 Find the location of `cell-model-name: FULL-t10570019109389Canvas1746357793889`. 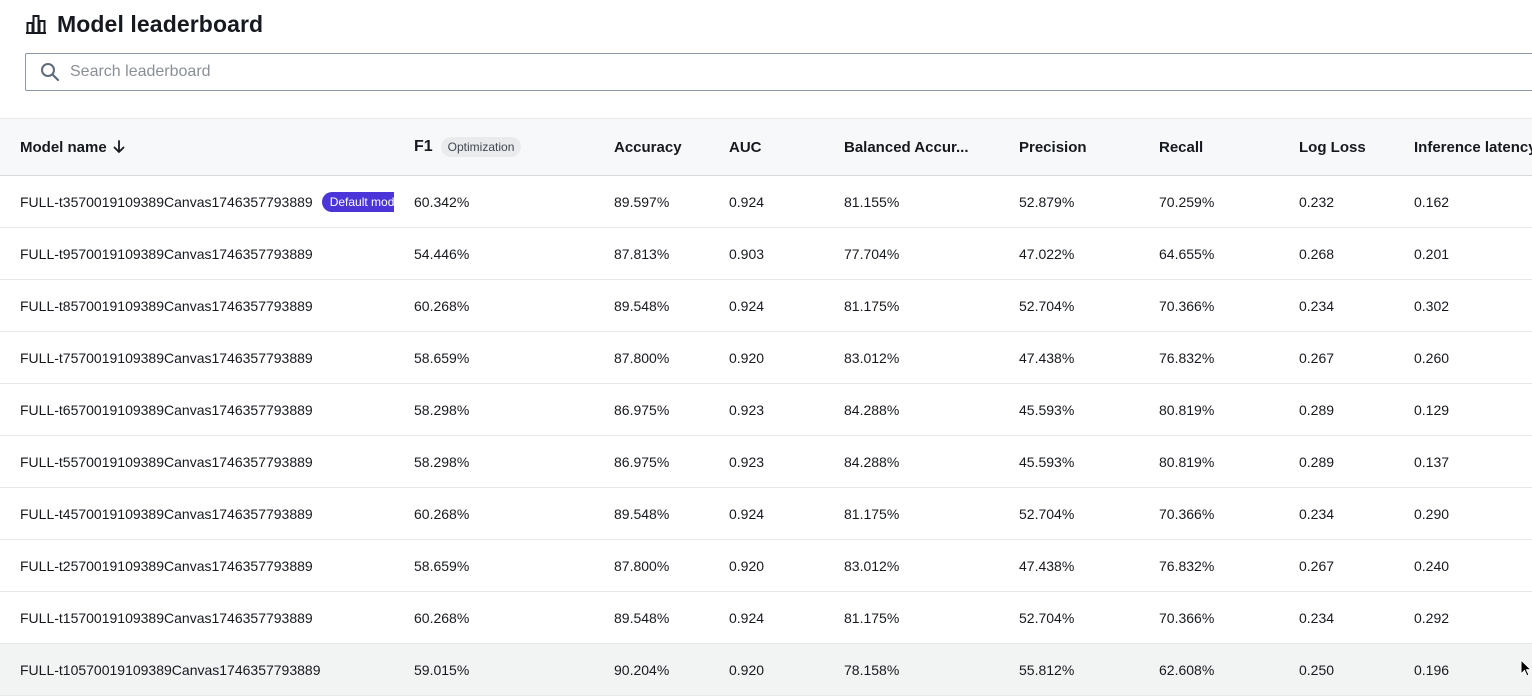

cell-model-name: FULL-t10570019109389Canvas1746357793889 is located at coordinates (197, 669).